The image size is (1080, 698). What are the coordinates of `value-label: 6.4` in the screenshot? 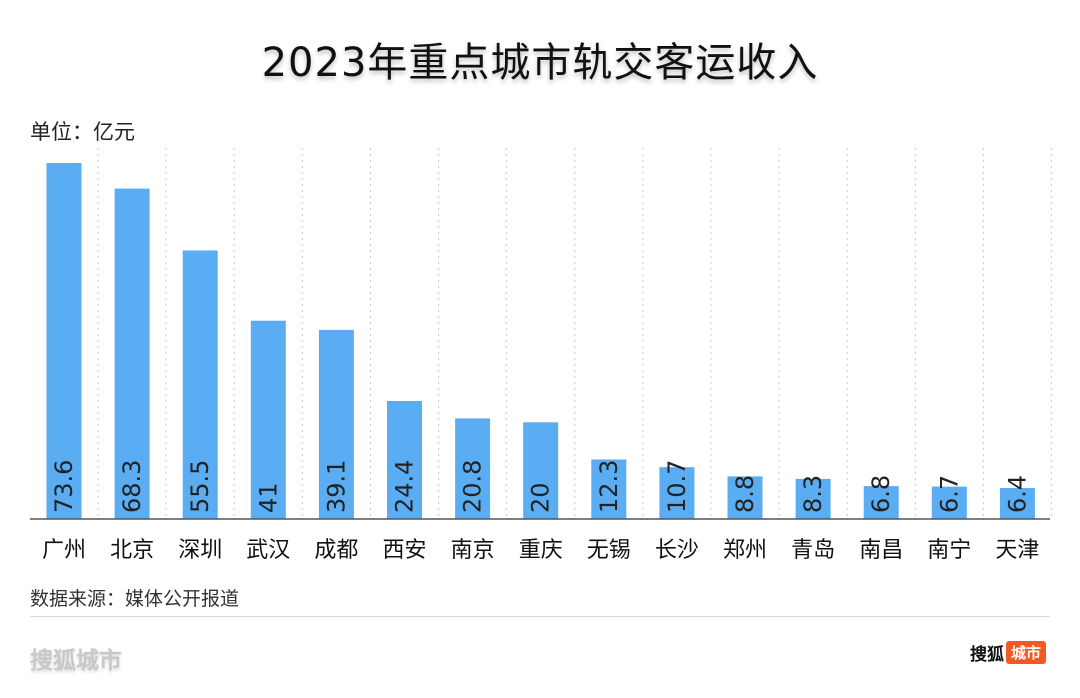 It's located at (1017, 494).